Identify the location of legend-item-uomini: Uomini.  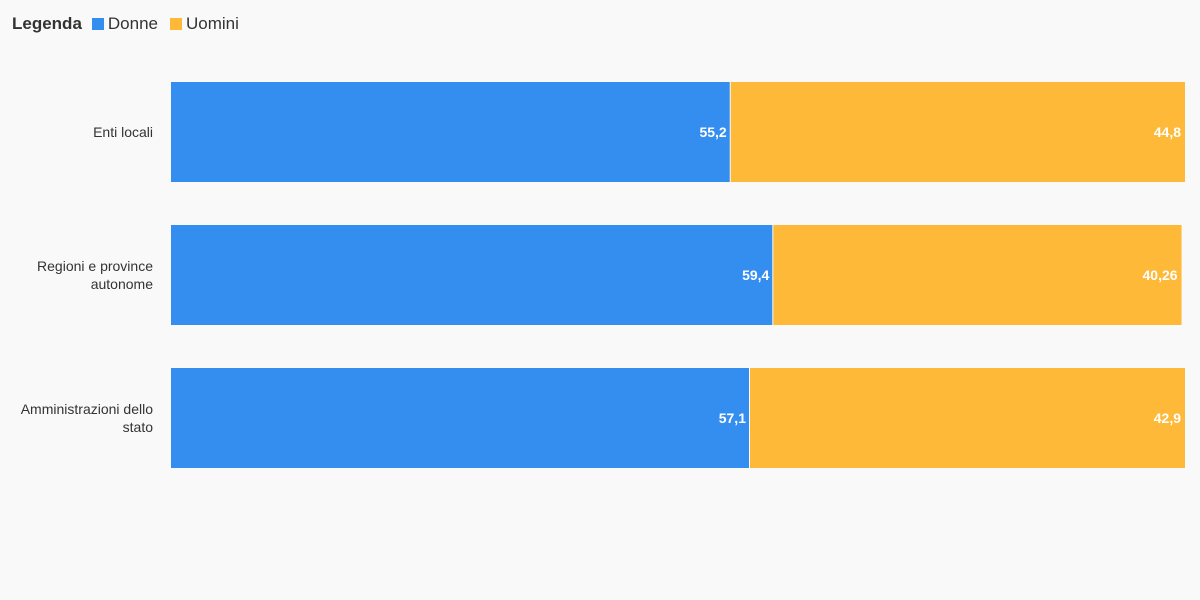
(204, 24).